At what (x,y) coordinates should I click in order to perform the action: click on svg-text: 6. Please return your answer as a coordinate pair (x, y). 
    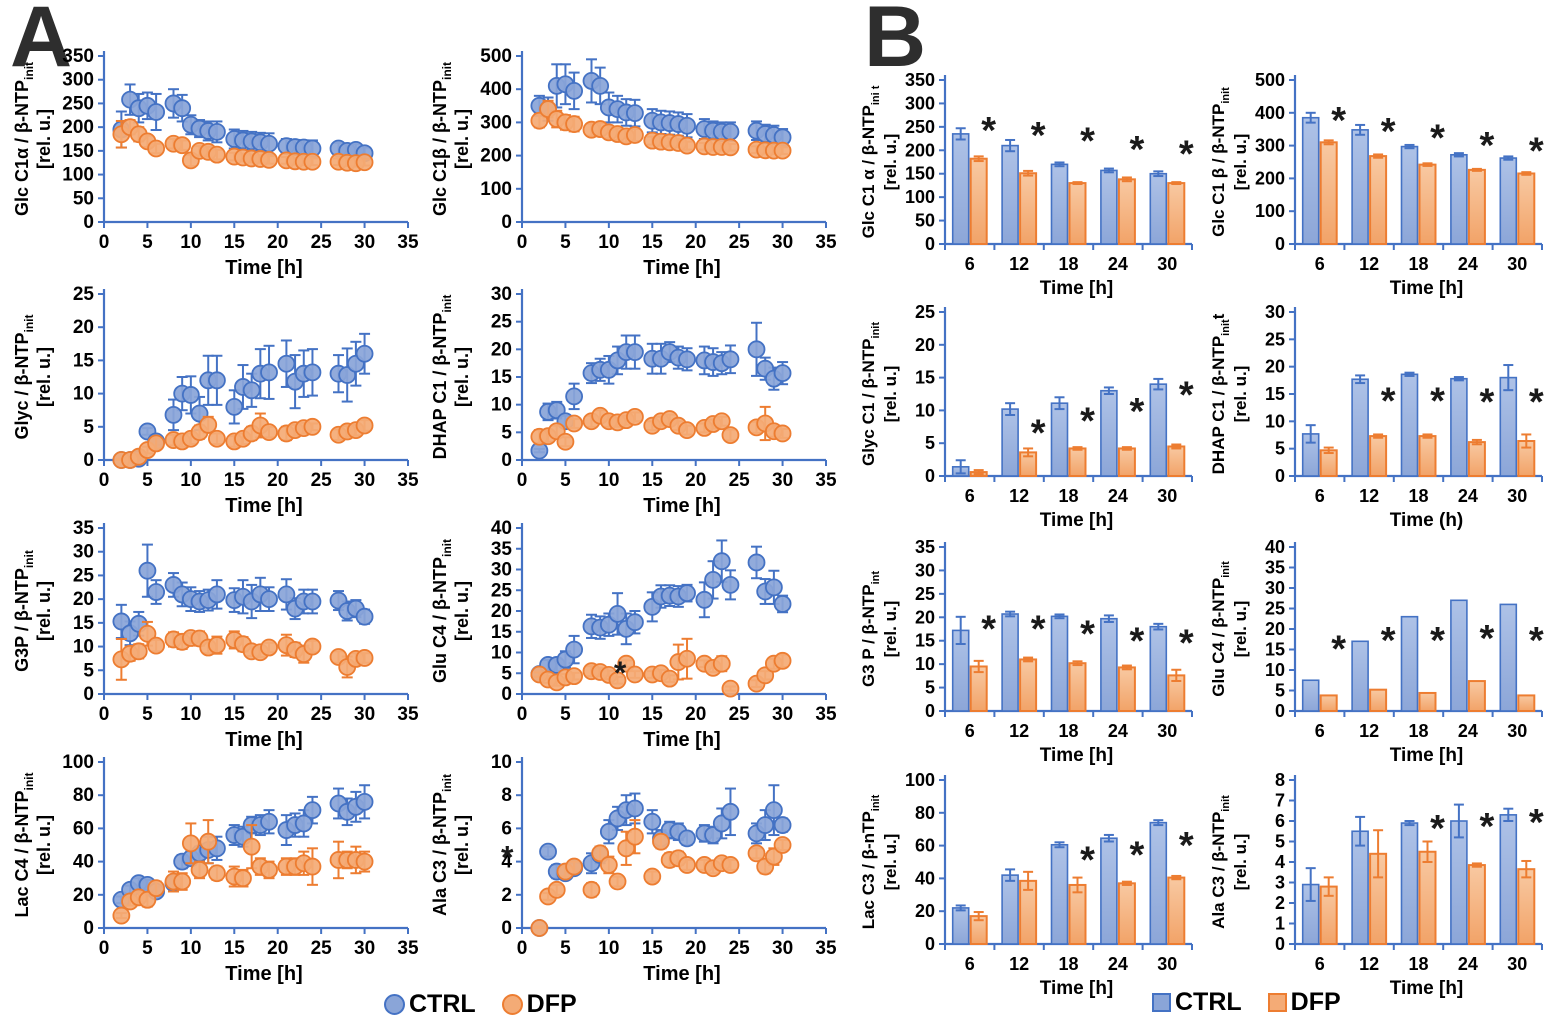
    Looking at the image, I should click on (970, 496).